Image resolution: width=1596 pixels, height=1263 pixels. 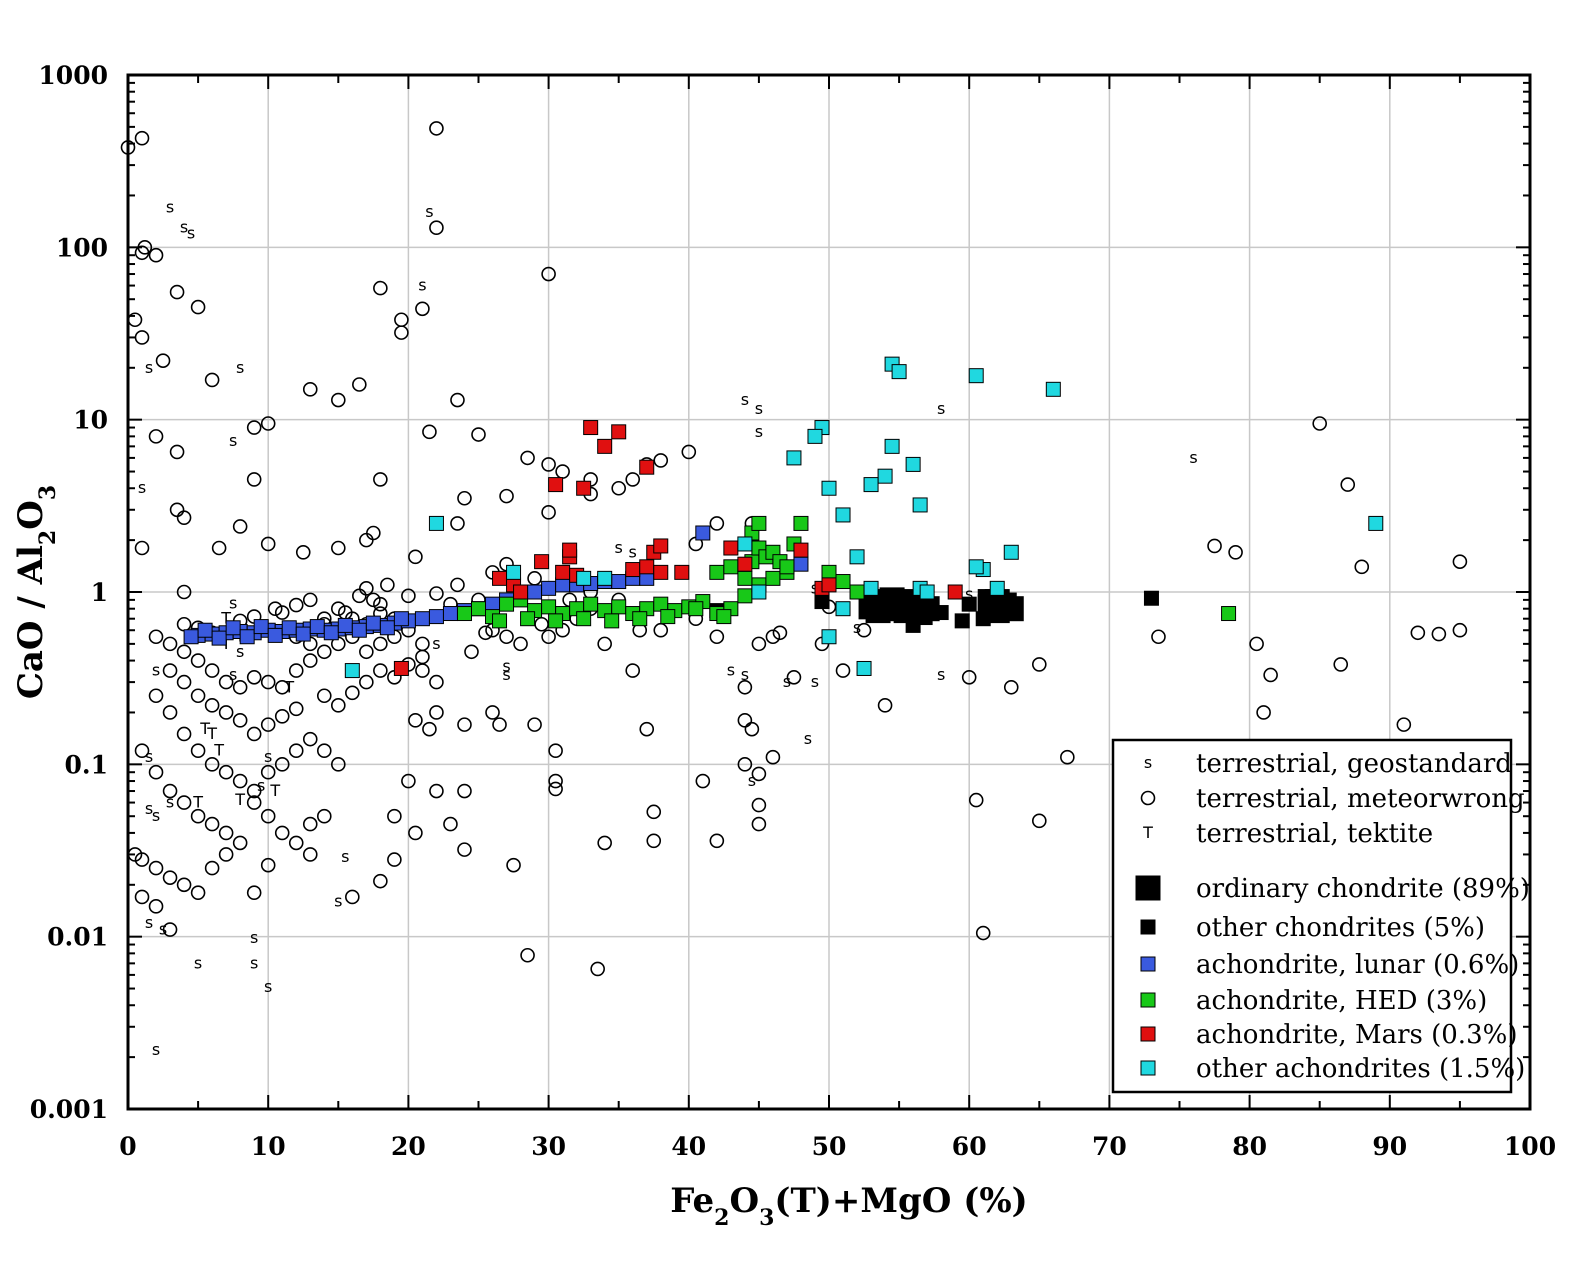 What do you see at coordinates (1363, 889) in the screenshot?
I see `legend-label: ordinary chondrite (89%)` at bounding box center [1363, 889].